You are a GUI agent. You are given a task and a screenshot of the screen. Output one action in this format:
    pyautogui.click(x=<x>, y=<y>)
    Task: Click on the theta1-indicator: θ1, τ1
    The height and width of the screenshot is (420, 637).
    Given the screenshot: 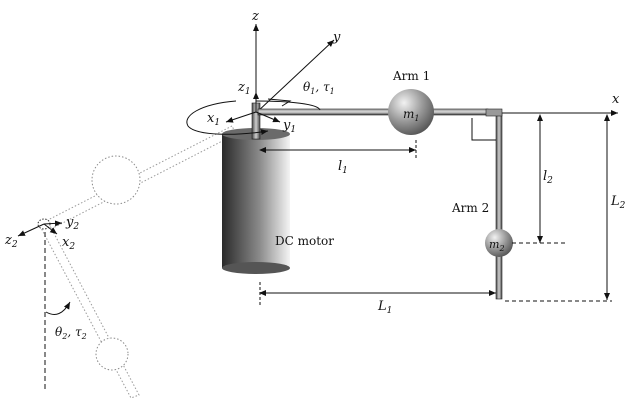 What is the action you would take?
    pyautogui.click(x=260, y=108)
    